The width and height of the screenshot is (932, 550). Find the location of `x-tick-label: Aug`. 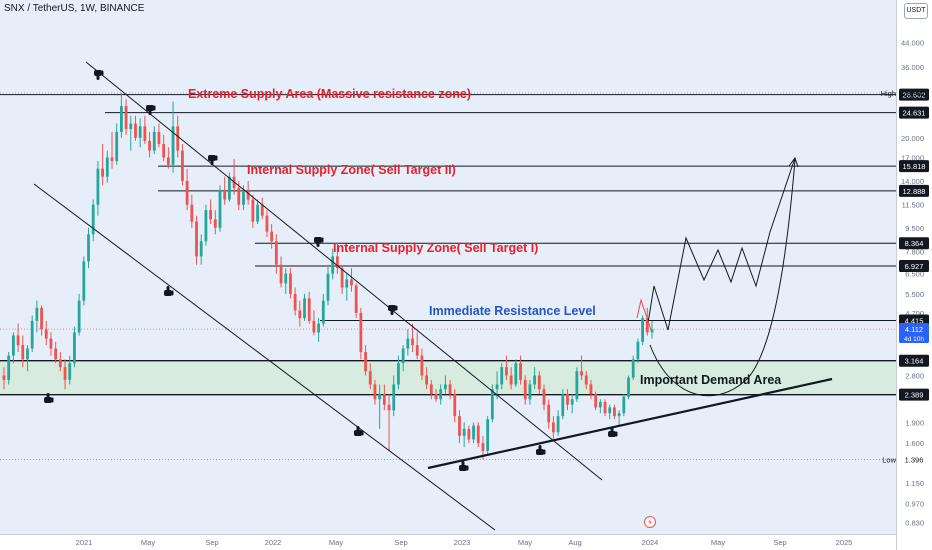

x-tick-label: Aug is located at coordinates (574, 542).